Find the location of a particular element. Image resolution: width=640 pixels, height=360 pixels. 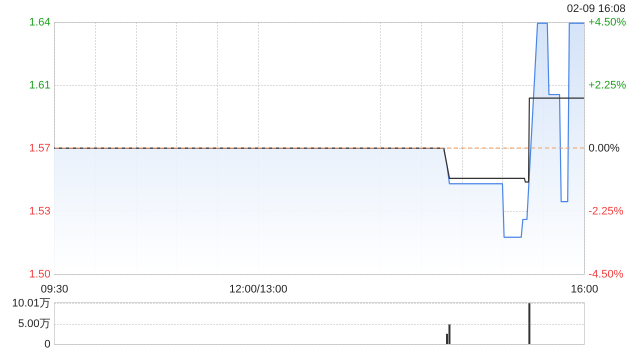

x-tick-label: 16:00 is located at coordinates (584, 290).